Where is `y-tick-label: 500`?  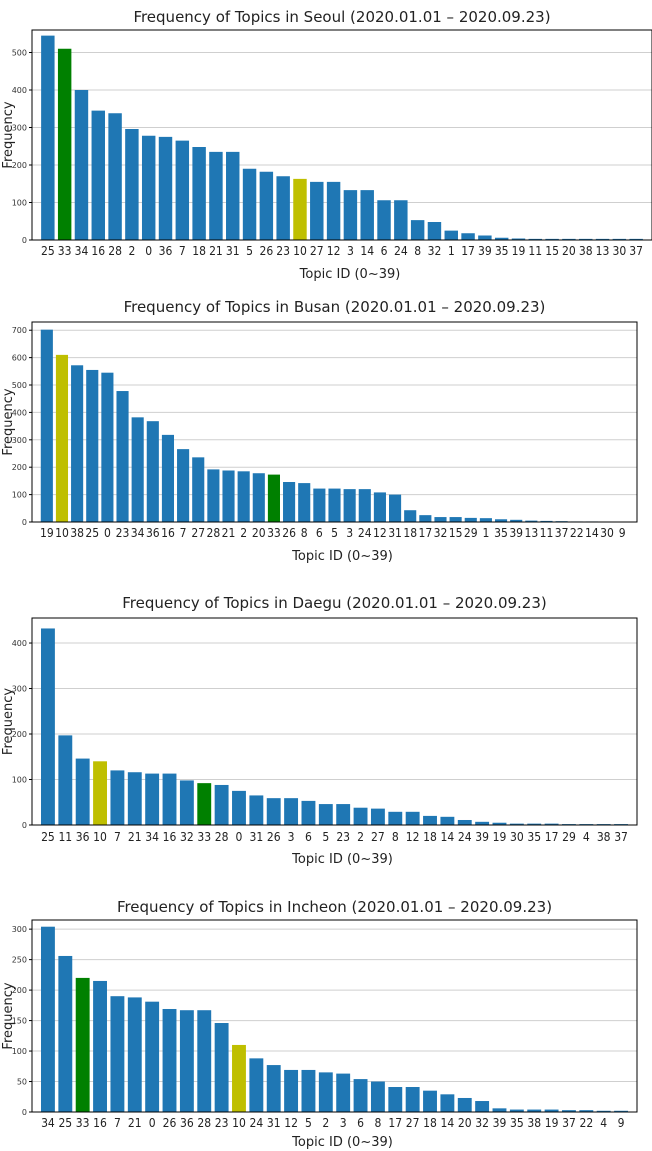 y-tick-label: 500 is located at coordinates (19, 385).